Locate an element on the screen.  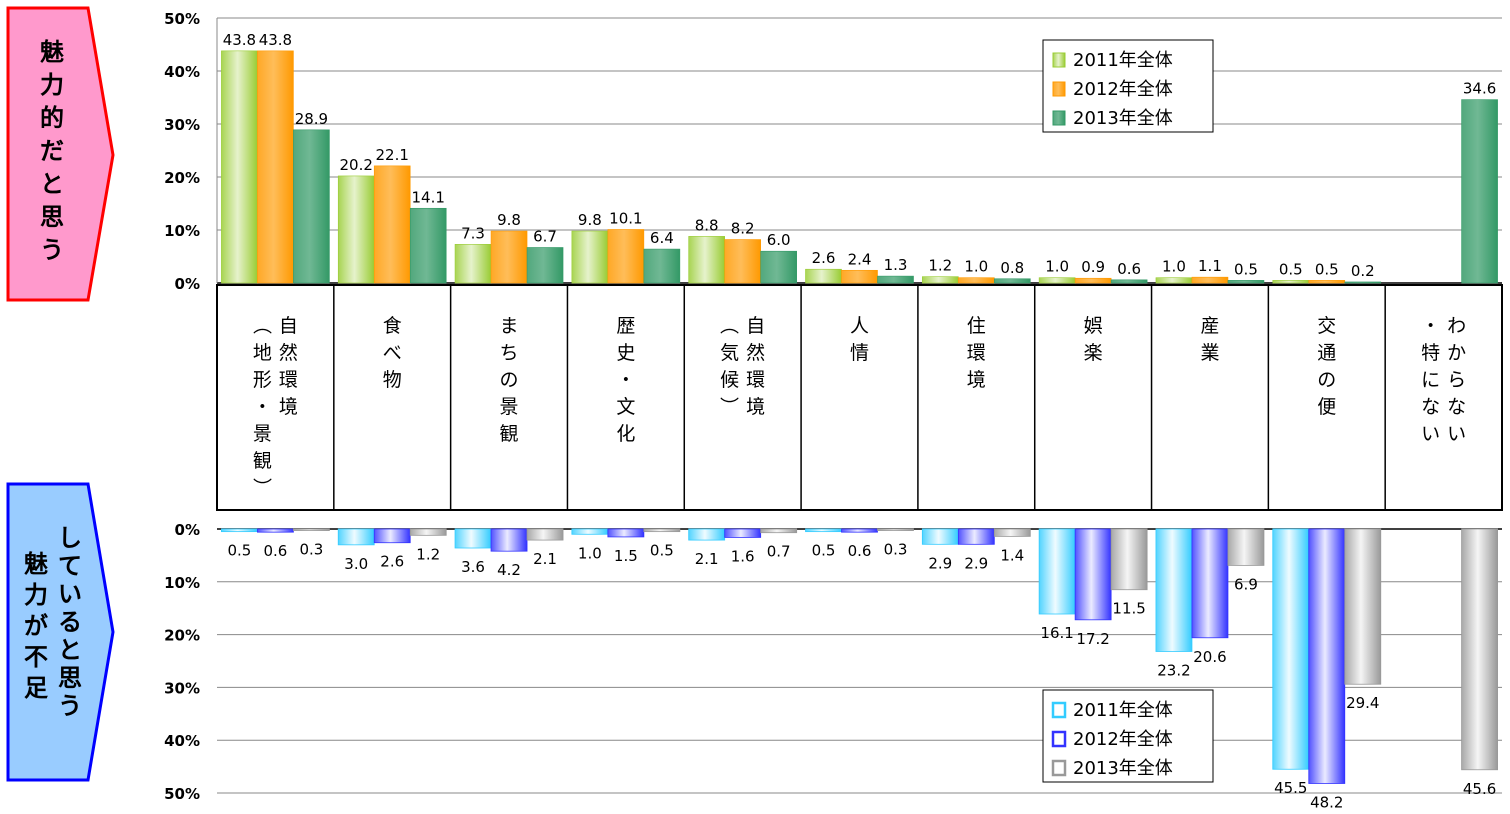
bottom-data-label: 45.6 is located at coordinates (1479, 789).